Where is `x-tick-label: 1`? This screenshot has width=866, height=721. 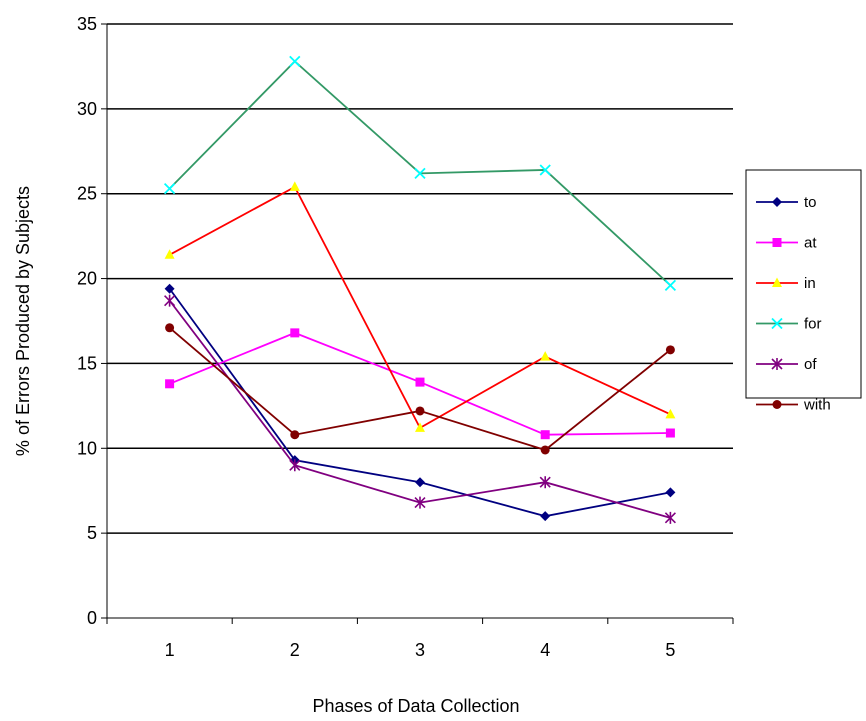 x-tick-label: 1 is located at coordinates (170, 650).